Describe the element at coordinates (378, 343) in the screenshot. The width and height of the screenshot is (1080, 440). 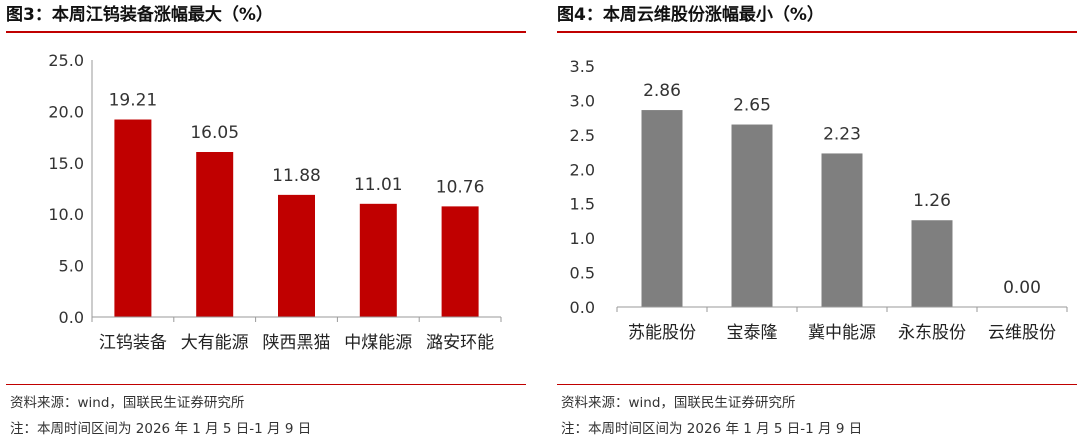
I see `category-label: 中煤能源` at that location.